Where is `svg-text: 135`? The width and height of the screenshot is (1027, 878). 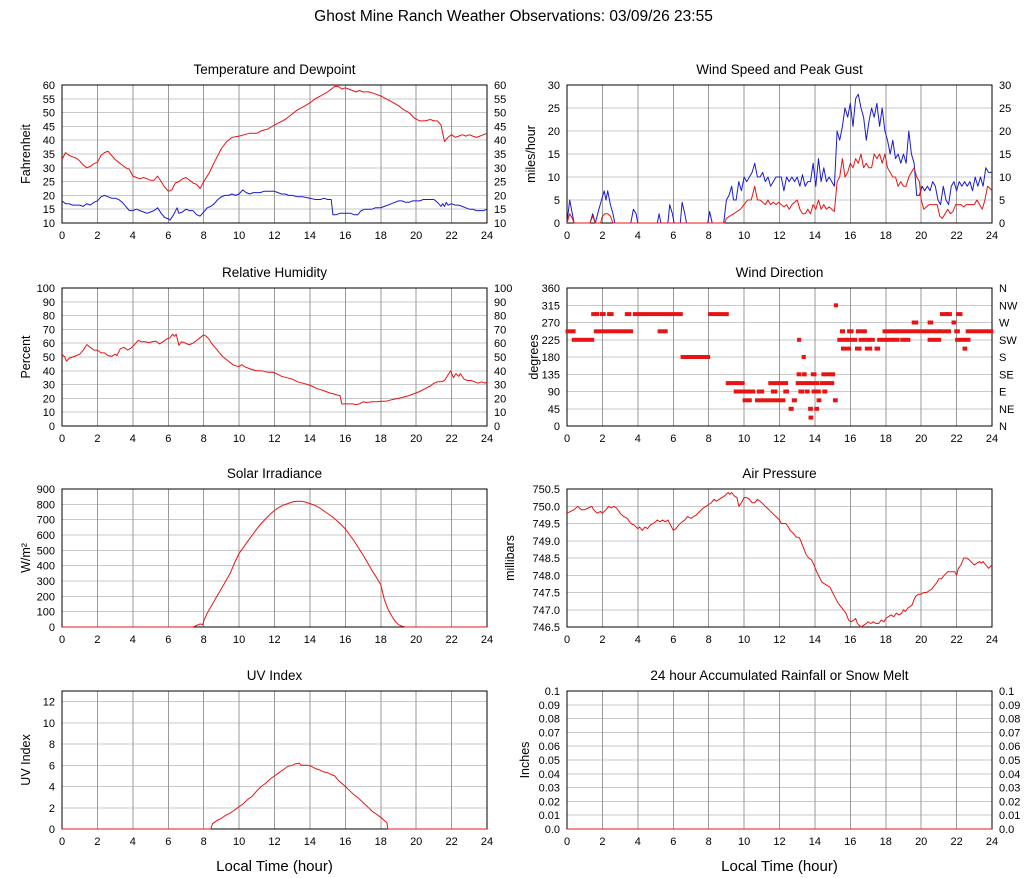
svg-text: 135 is located at coordinates (551, 375).